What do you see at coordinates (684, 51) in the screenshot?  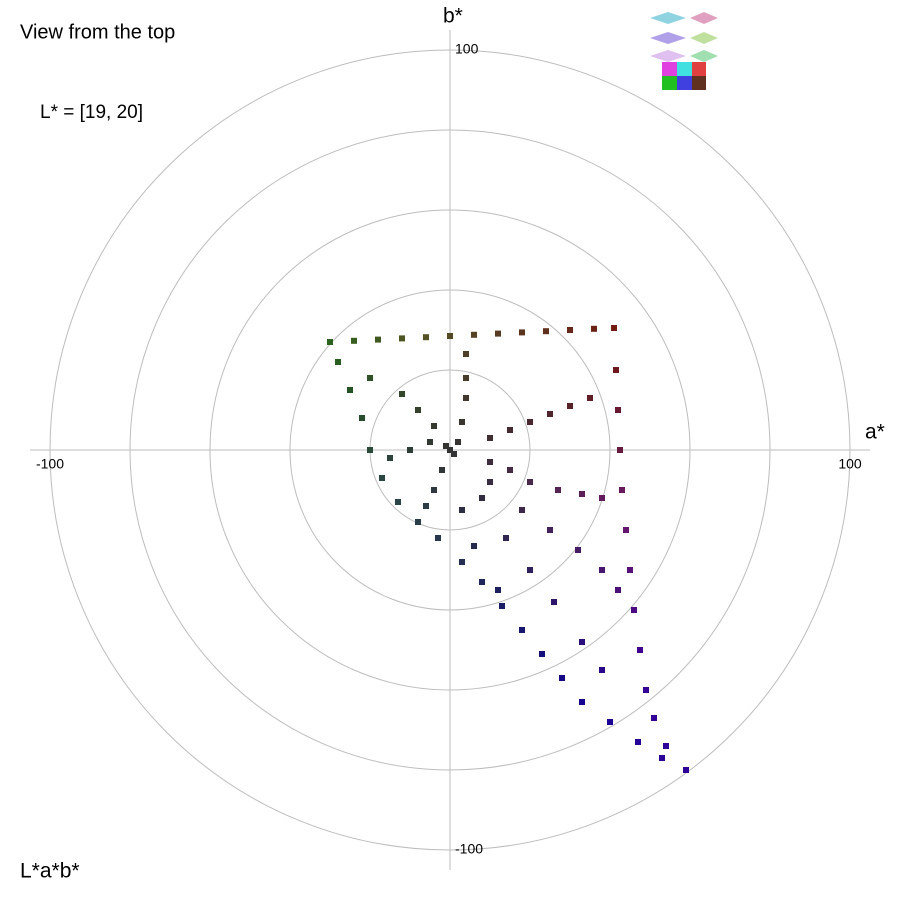 I see `view-icon` at bounding box center [684, 51].